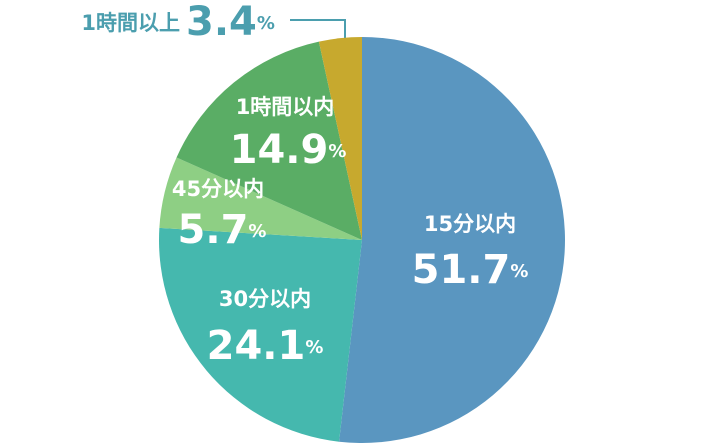  Describe the element at coordinates (470, 224) in the screenshot. I see `category-label: 15分以内` at that location.